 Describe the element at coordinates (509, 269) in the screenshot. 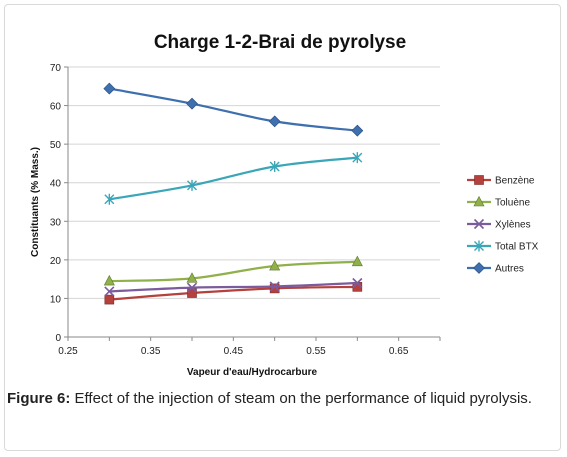

I see `legend-label: Autres` at that location.